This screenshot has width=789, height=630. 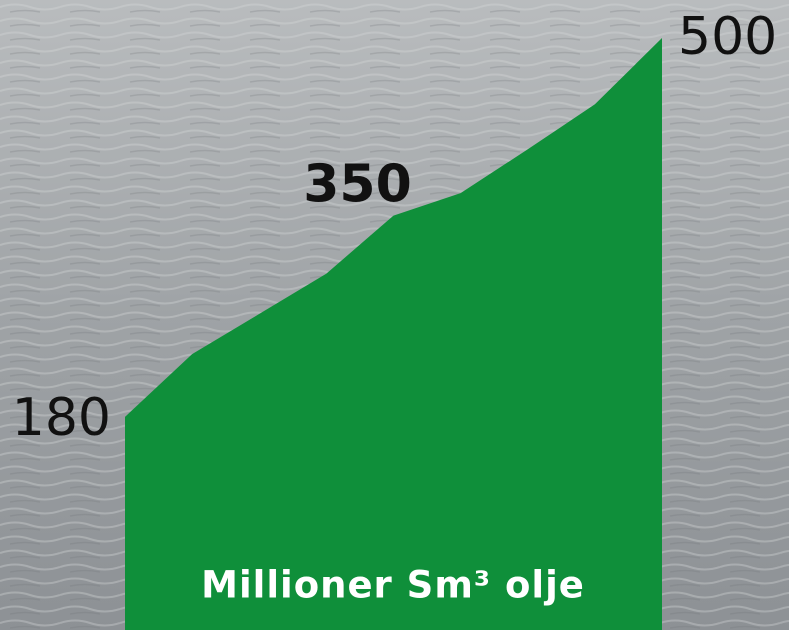 What do you see at coordinates (393, 585) in the screenshot?
I see `chart-title: Millioner Sm³ olje` at bounding box center [393, 585].